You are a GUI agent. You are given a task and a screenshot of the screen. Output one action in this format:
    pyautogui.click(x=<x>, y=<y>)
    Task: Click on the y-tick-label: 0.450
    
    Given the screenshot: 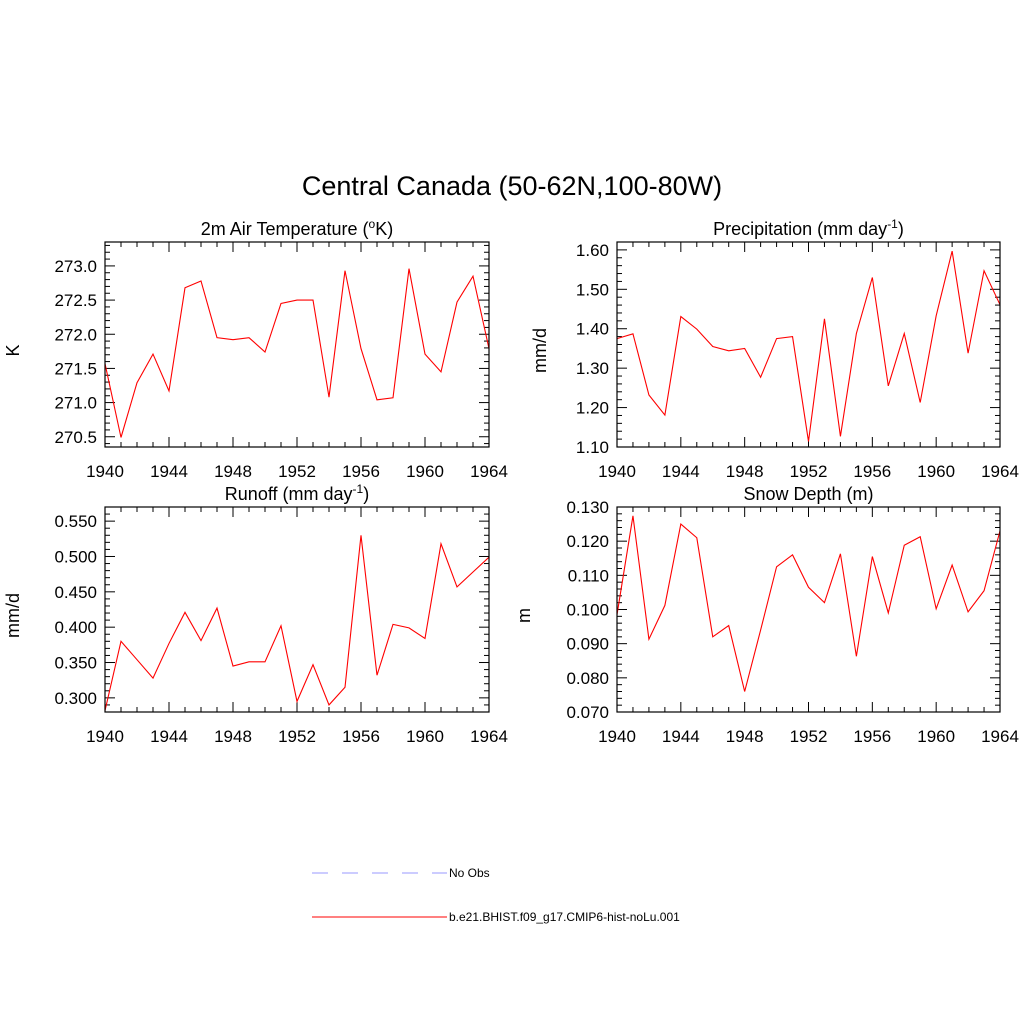 What is the action you would take?
    pyautogui.click(x=75, y=592)
    